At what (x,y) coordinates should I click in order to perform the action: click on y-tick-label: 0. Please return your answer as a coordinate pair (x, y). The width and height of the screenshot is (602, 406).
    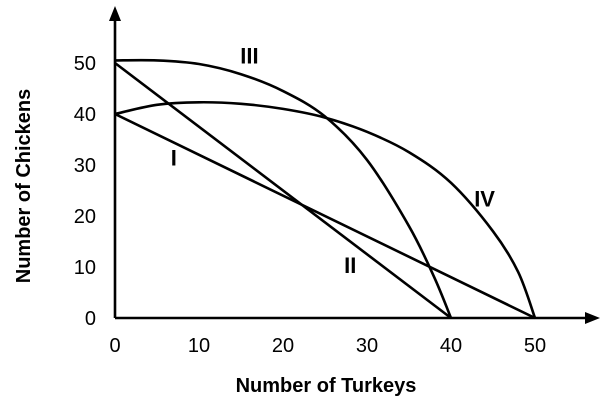
    Looking at the image, I should click on (90, 319).